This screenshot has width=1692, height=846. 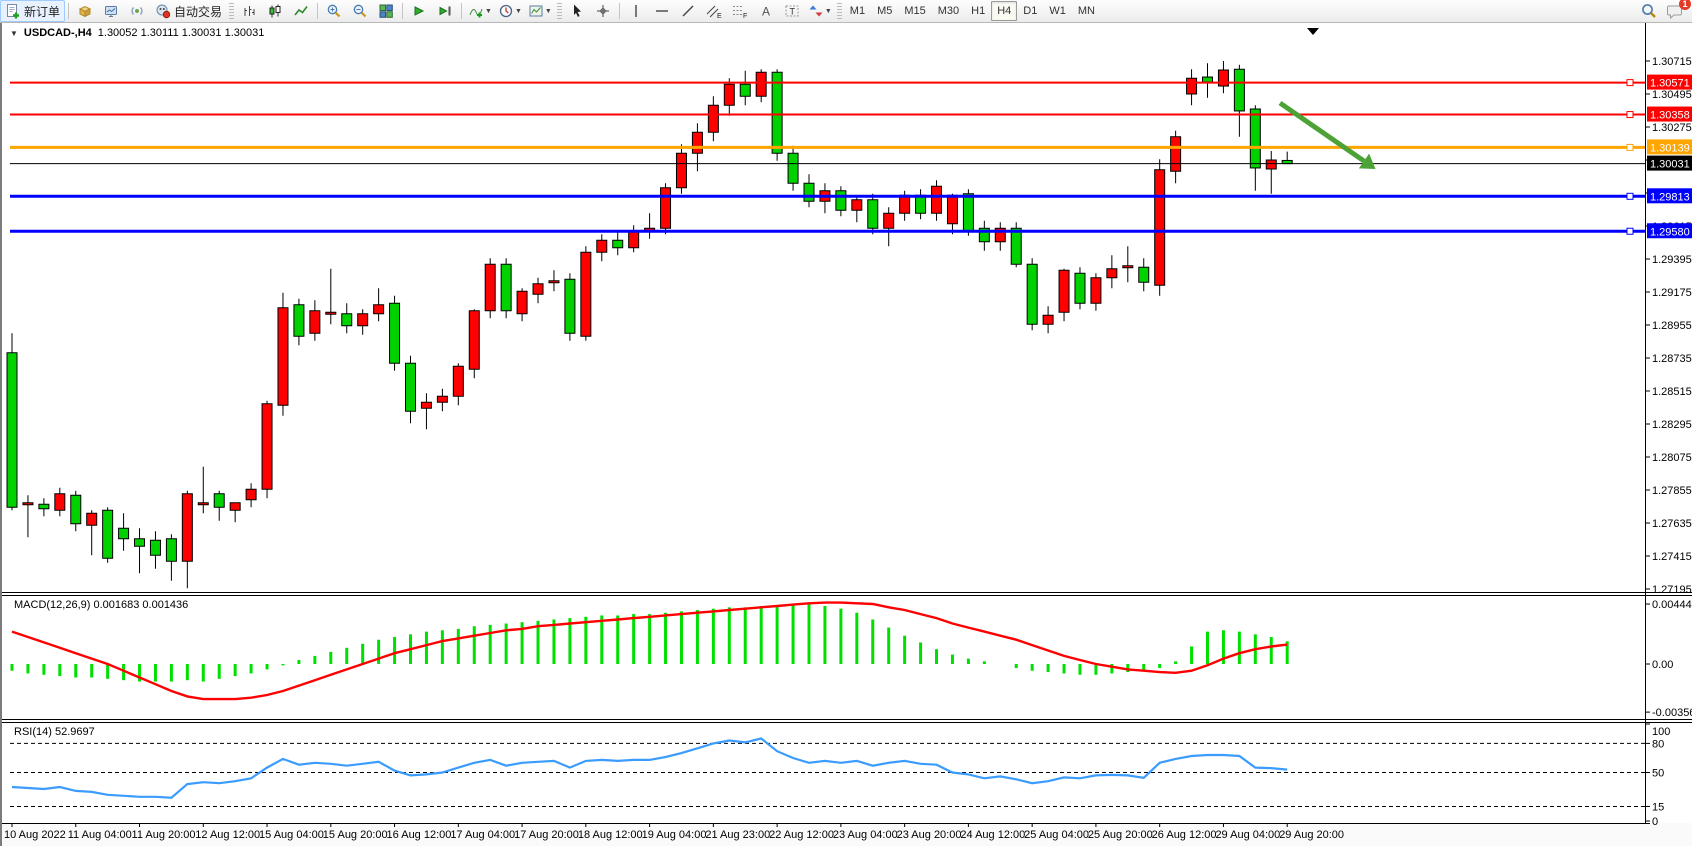 I want to click on chart-ohlc-label: 1.30052 1.30111 1.30031 1.30031, so click(x=181, y=33).